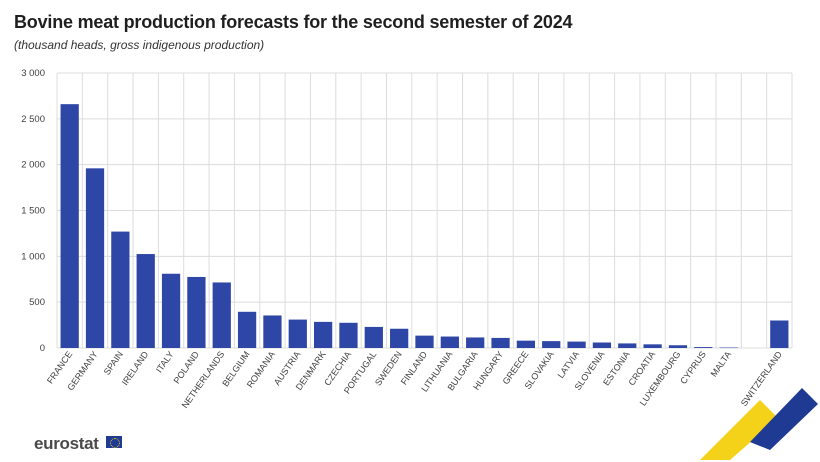  What do you see at coordinates (627, 345) in the screenshot?
I see `bar-estonia` at bounding box center [627, 345].